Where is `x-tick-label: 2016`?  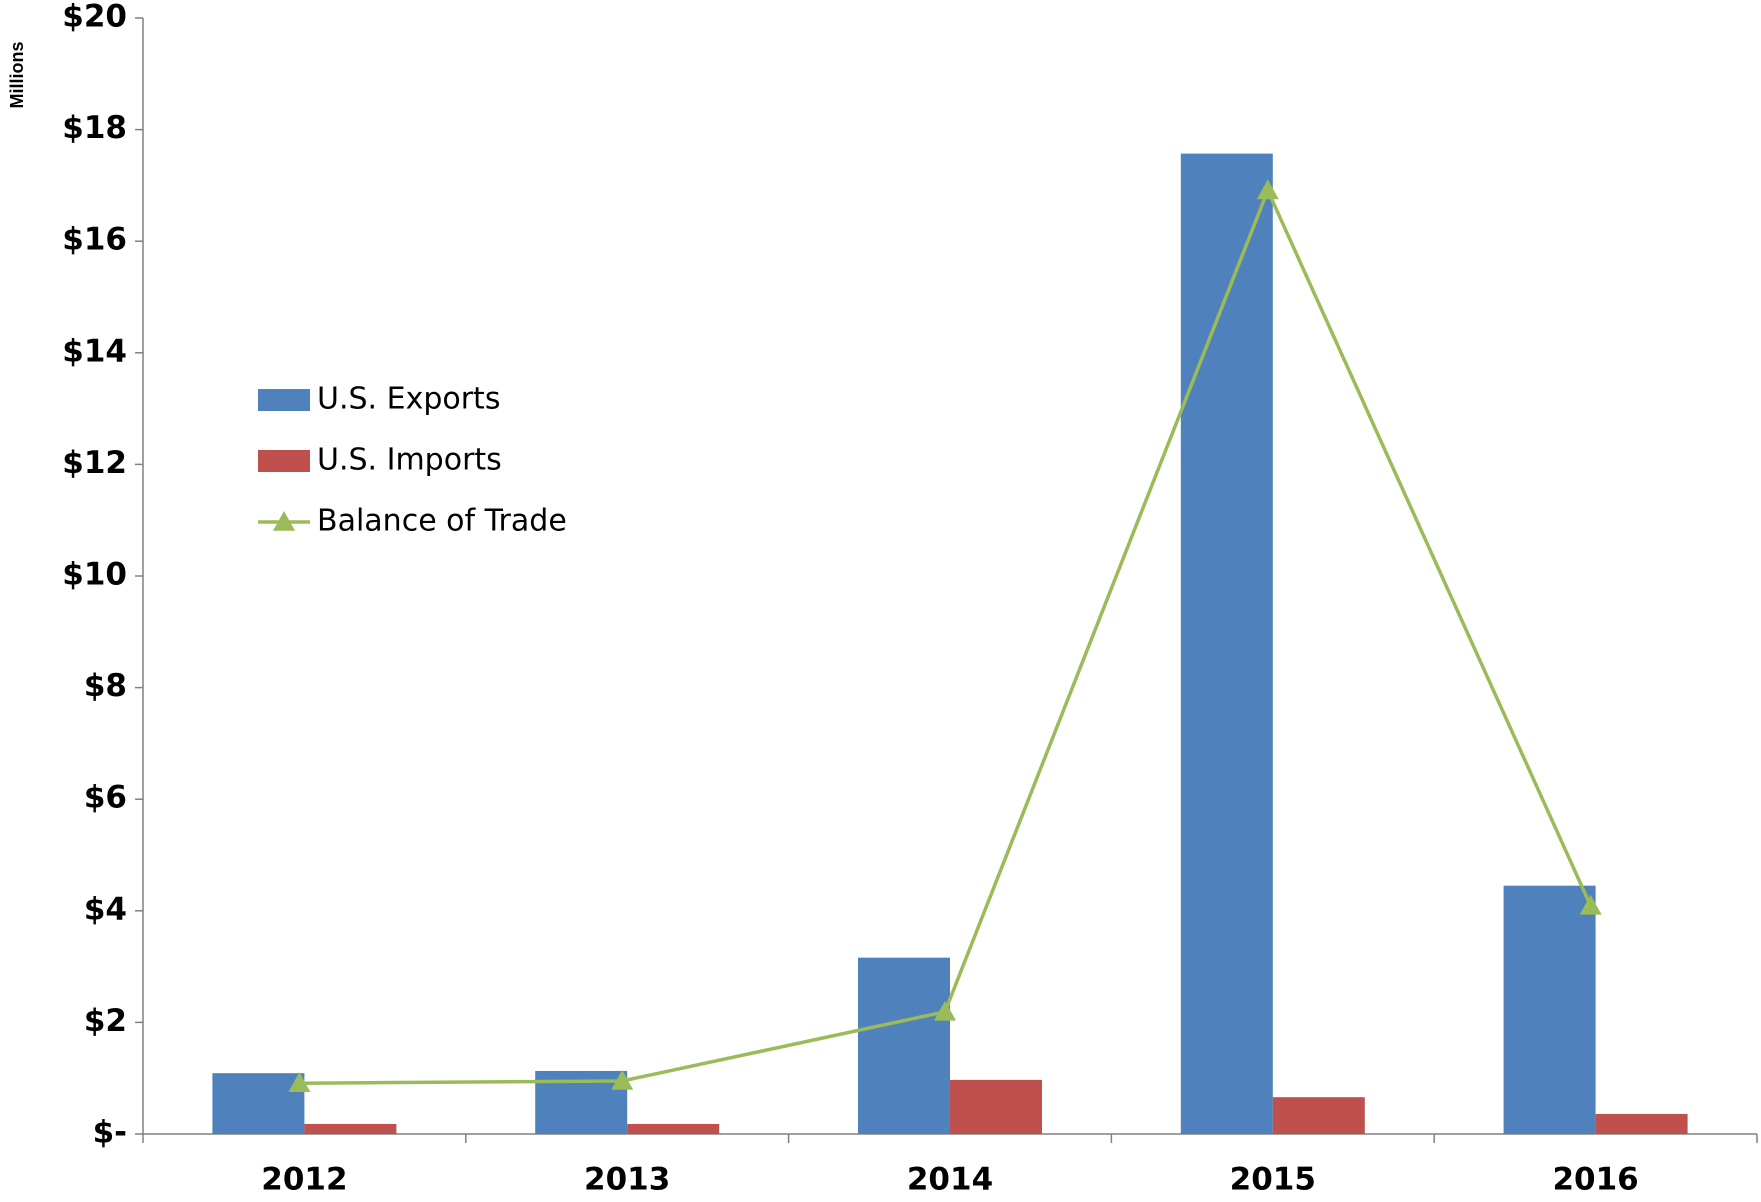 x-tick-label: 2016 is located at coordinates (1595, 1180).